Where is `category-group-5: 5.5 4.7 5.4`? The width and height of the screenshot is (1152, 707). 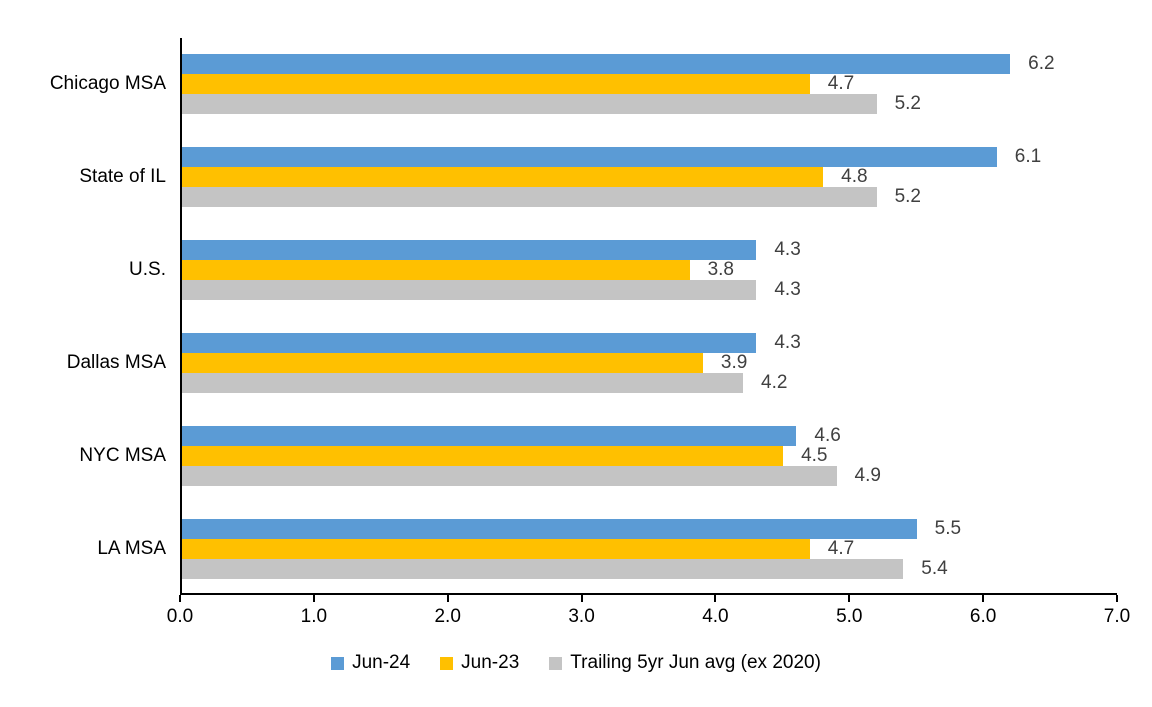
category-group-5: 5.5 4.7 5.4 is located at coordinates (649, 548).